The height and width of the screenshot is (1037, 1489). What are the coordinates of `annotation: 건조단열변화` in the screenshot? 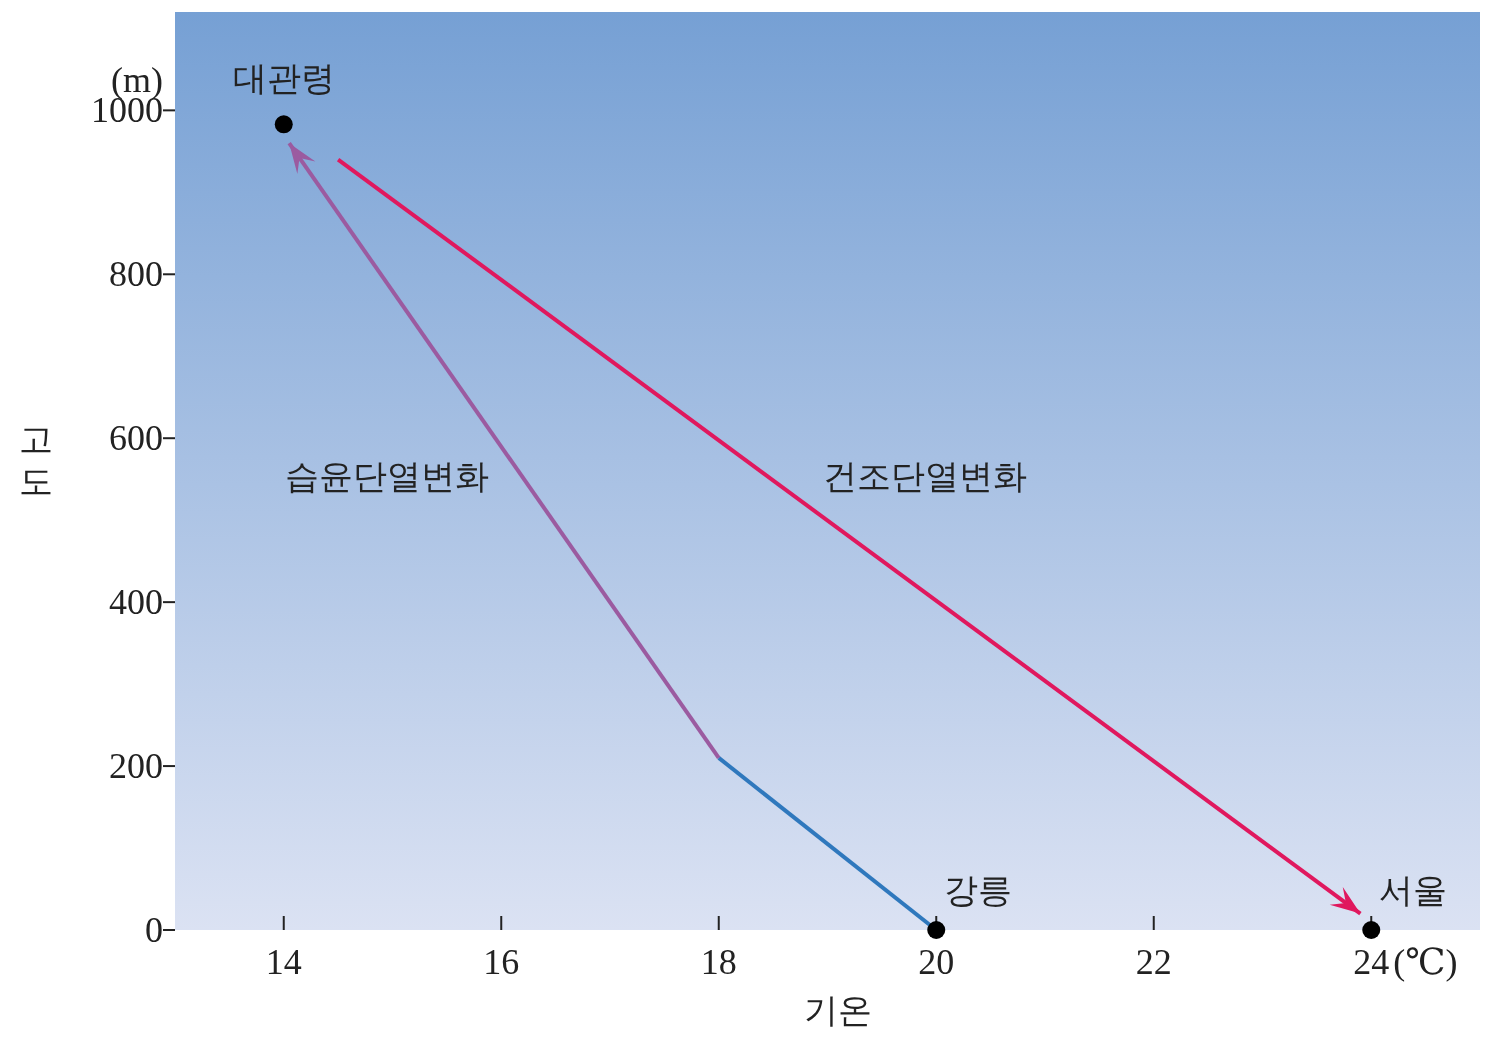 It's located at (925, 476).